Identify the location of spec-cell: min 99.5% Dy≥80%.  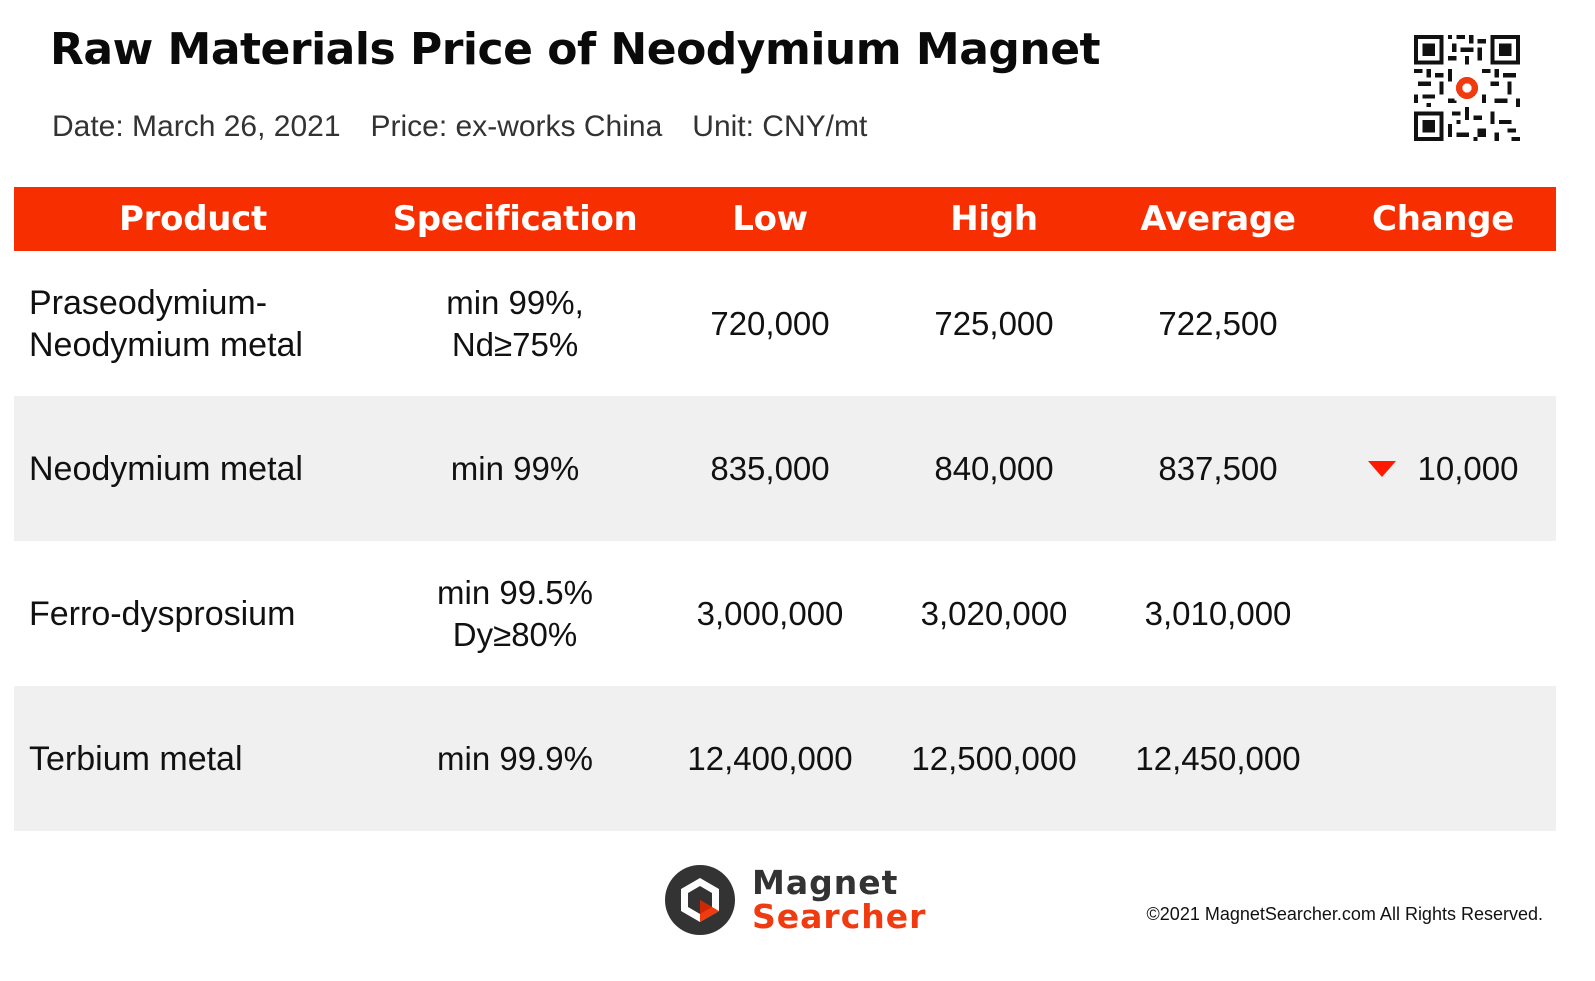
(515, 613).